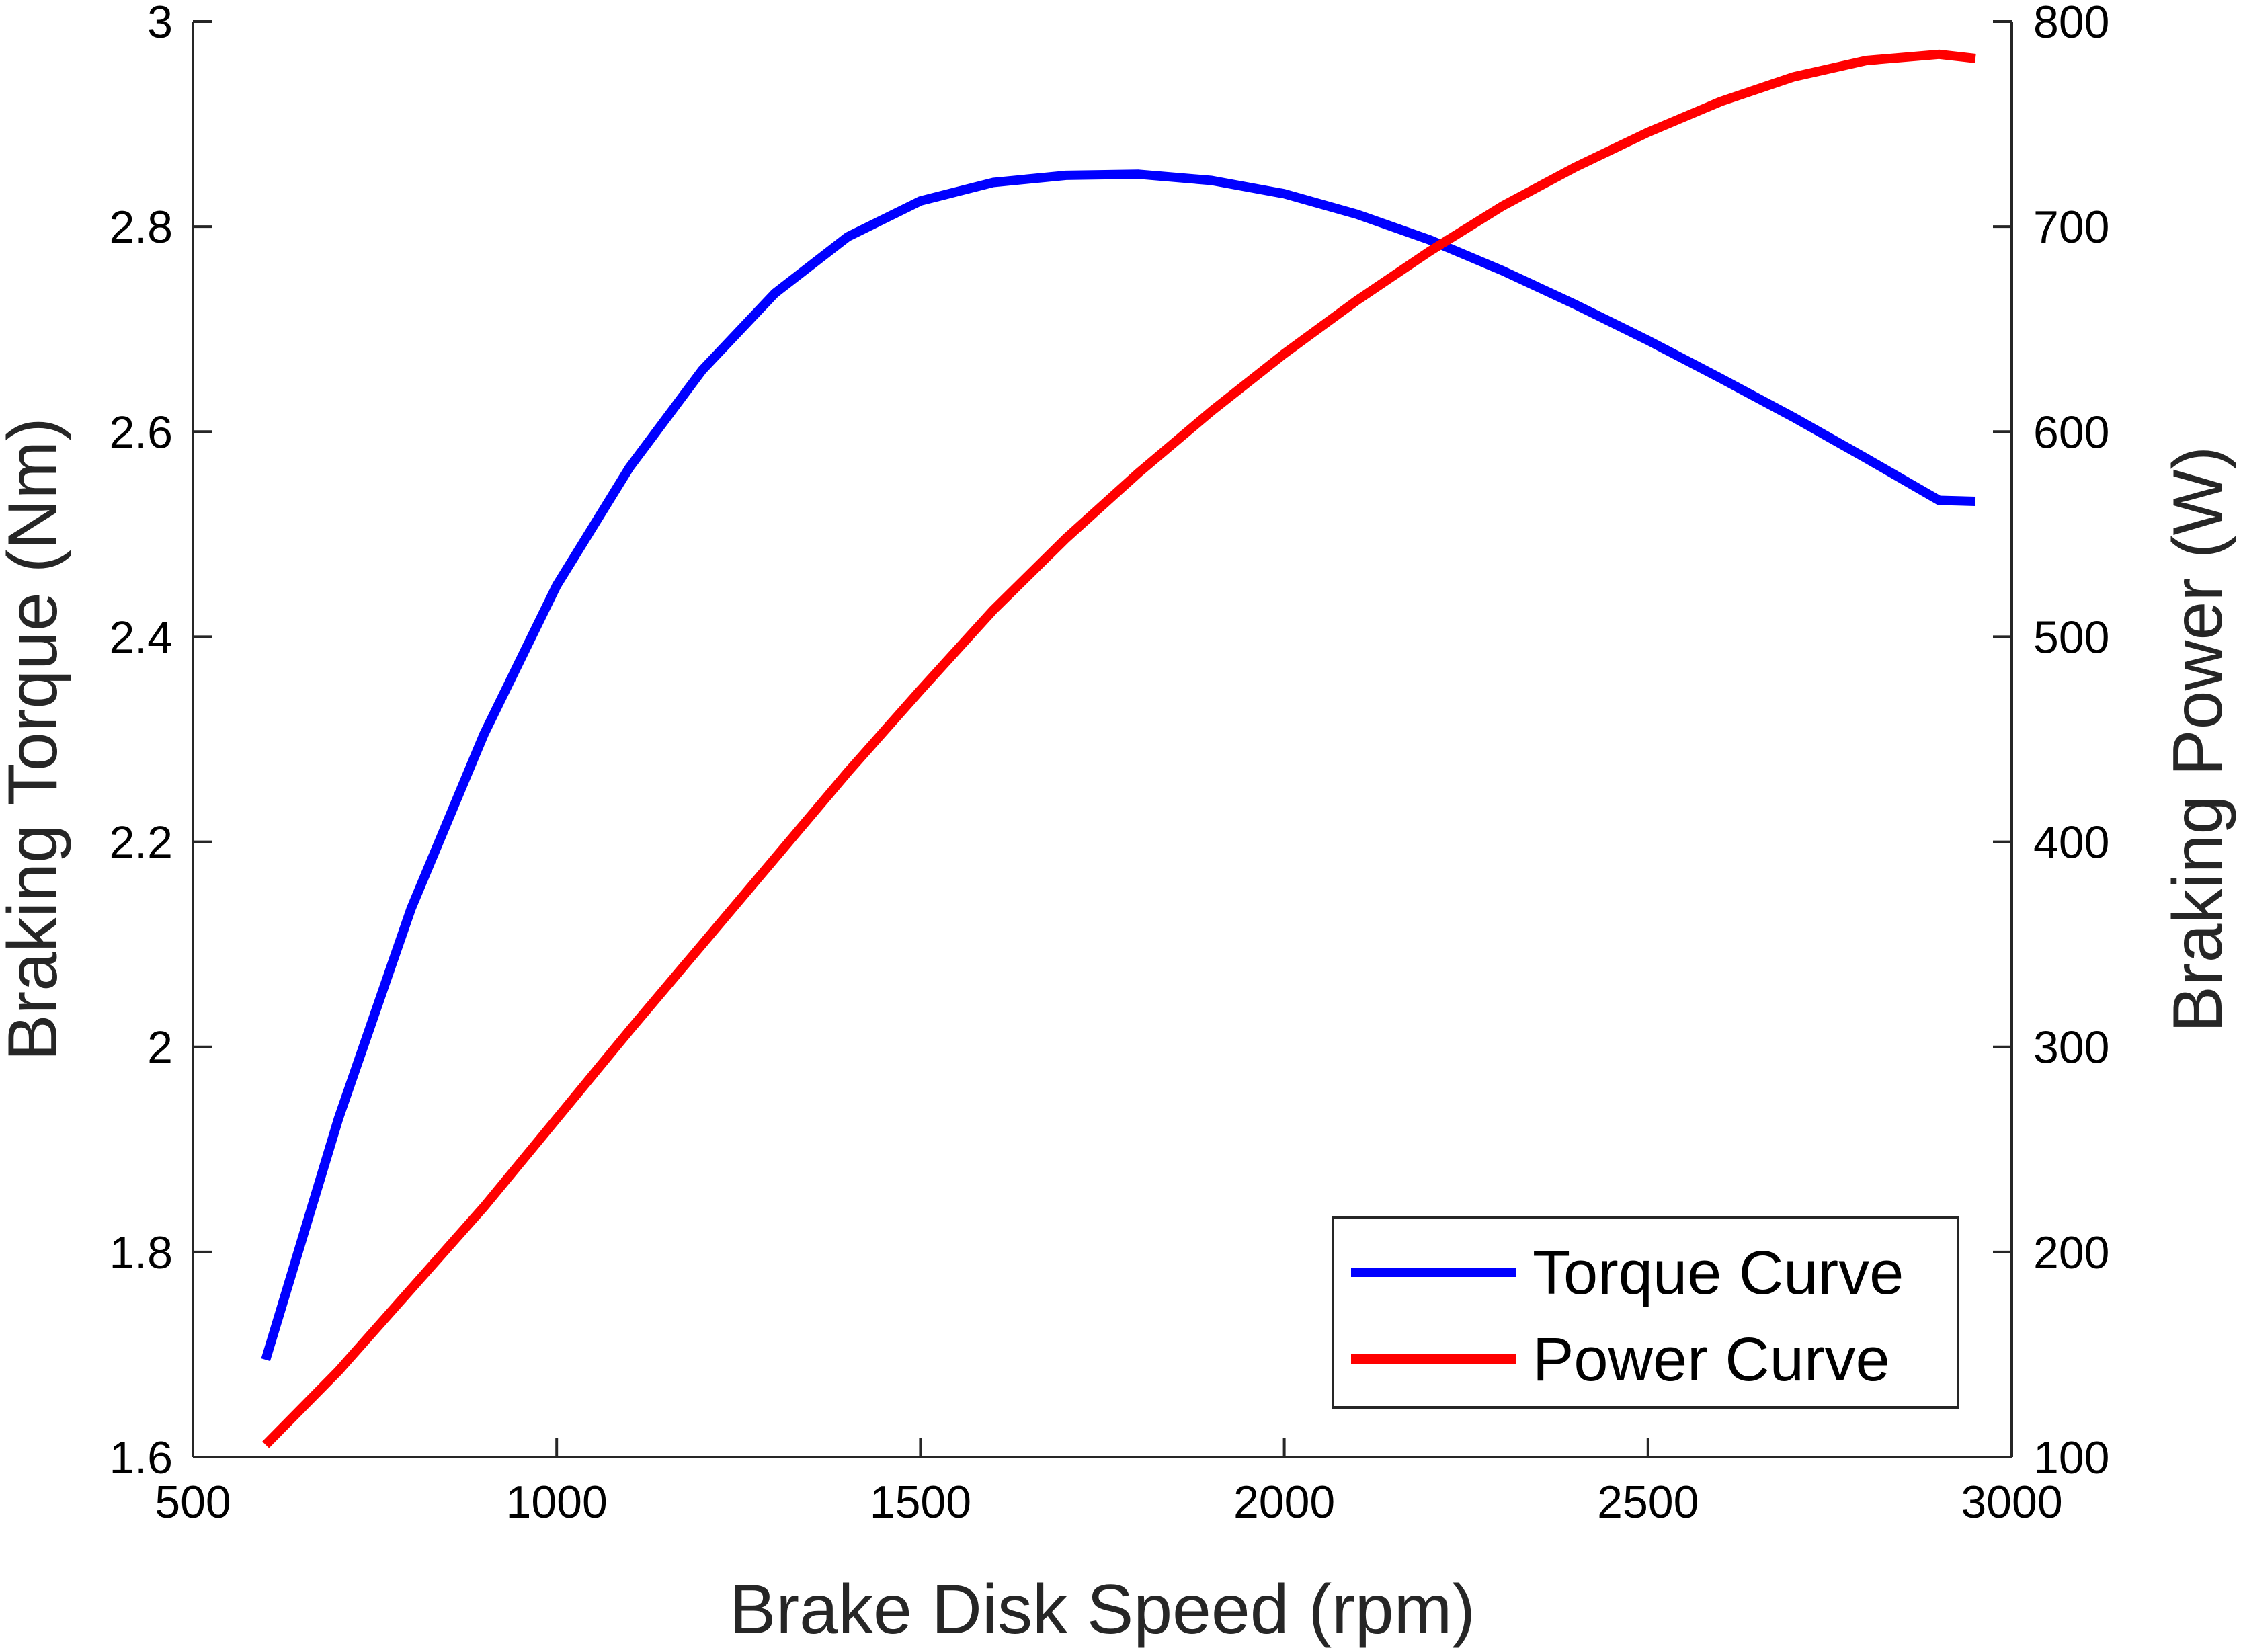 The height and width of the screenshot is (1652, 2241). What do you see at coordinates (36, 739) in the screenshot?
I see `y-axis-left-label: Braking Torque (Nm)` at bounding box center [36, 739].